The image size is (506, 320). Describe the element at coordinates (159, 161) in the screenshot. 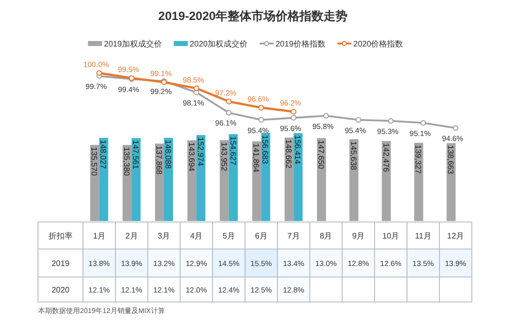

I see `data-label: 137,868` at that location.